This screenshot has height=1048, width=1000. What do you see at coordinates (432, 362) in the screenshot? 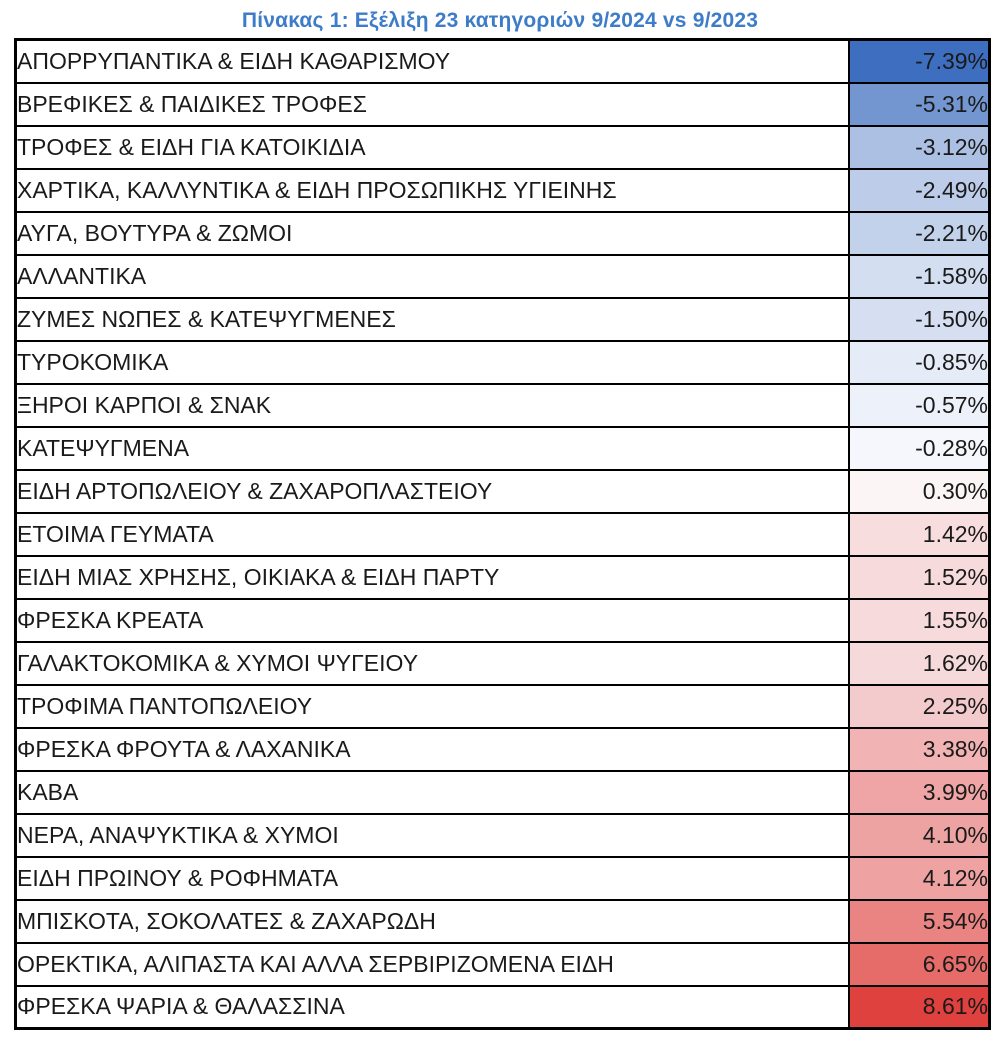
I see `category-label: ΤΥΡΟΚΟΜΙΚΑ` at bounding box center [432, 362].